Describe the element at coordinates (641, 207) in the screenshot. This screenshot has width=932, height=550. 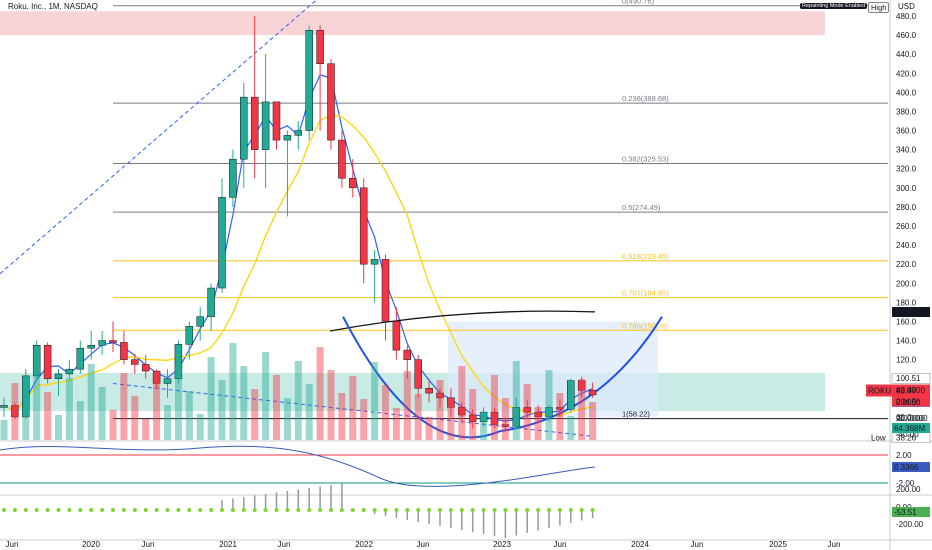
I see `fib-label: 0.5(274.49)` at that location.